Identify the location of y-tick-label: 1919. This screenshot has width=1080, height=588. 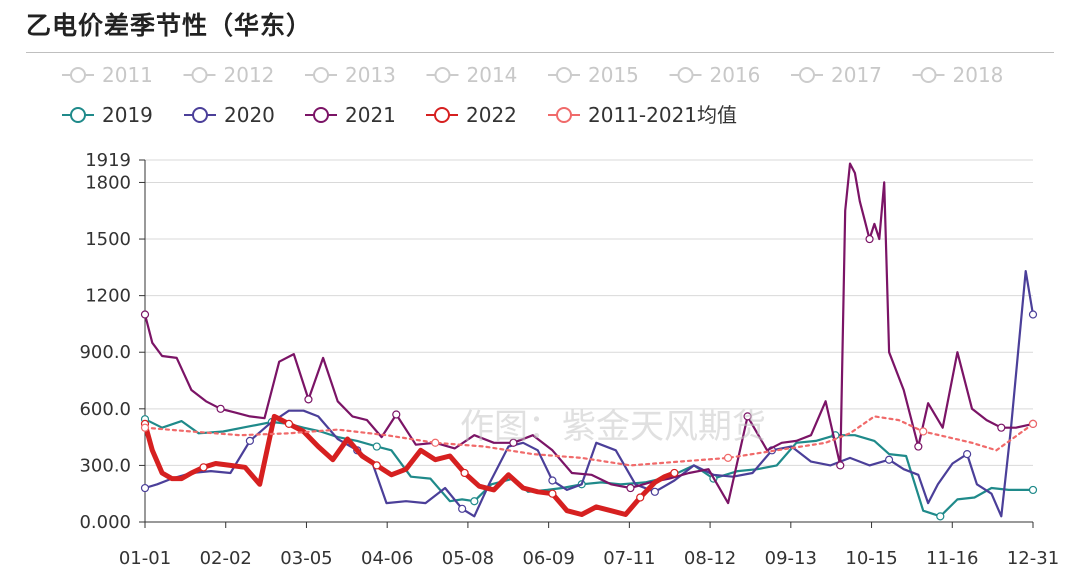
(108, 160).